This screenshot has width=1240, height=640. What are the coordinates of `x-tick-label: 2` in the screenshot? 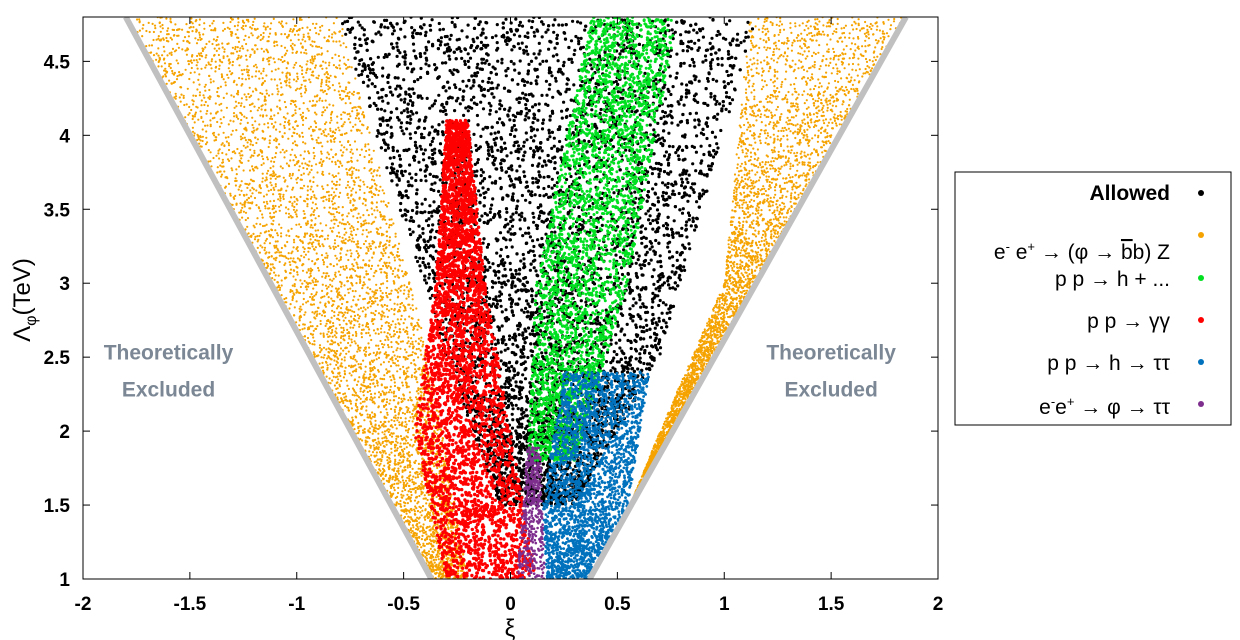 It's located at (938, 604).